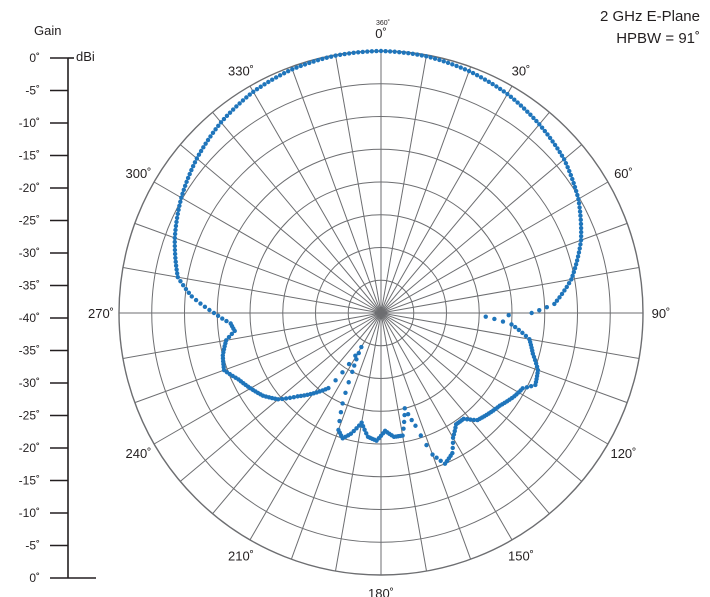 Image resolution: width=710 pixels, height=597 pixels. Describe the element at coordinates (623, 453) in the screenshot. I see `angle-label: 120˚` at that location.